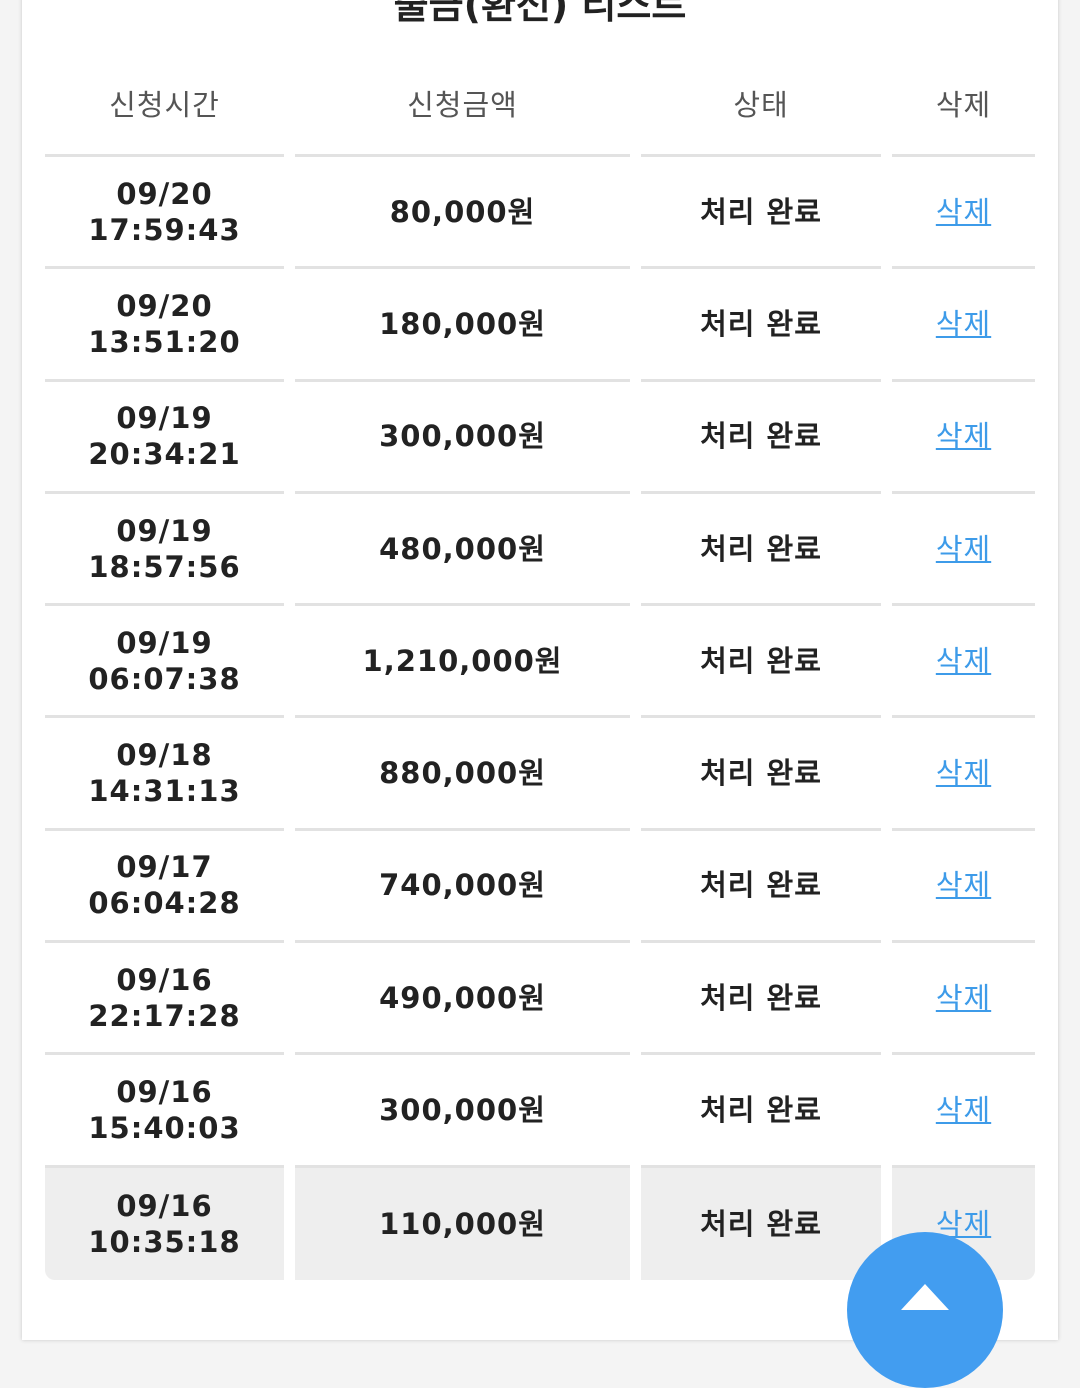 Image resolution: width=1080 pixels, height=1388 pixels. I want to click on column-header-amount: 신청금액, so click(462, 106).